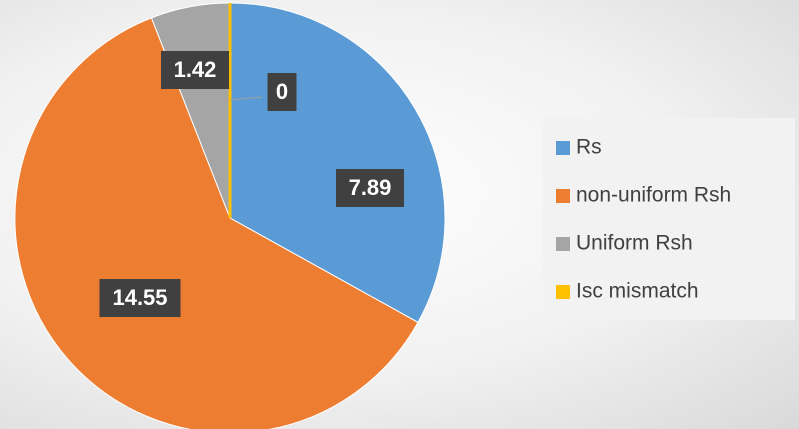  Describe the element at coordinates (634, 243) in the screenshot. I see `legend-label: Uniform Rsh` at that location.